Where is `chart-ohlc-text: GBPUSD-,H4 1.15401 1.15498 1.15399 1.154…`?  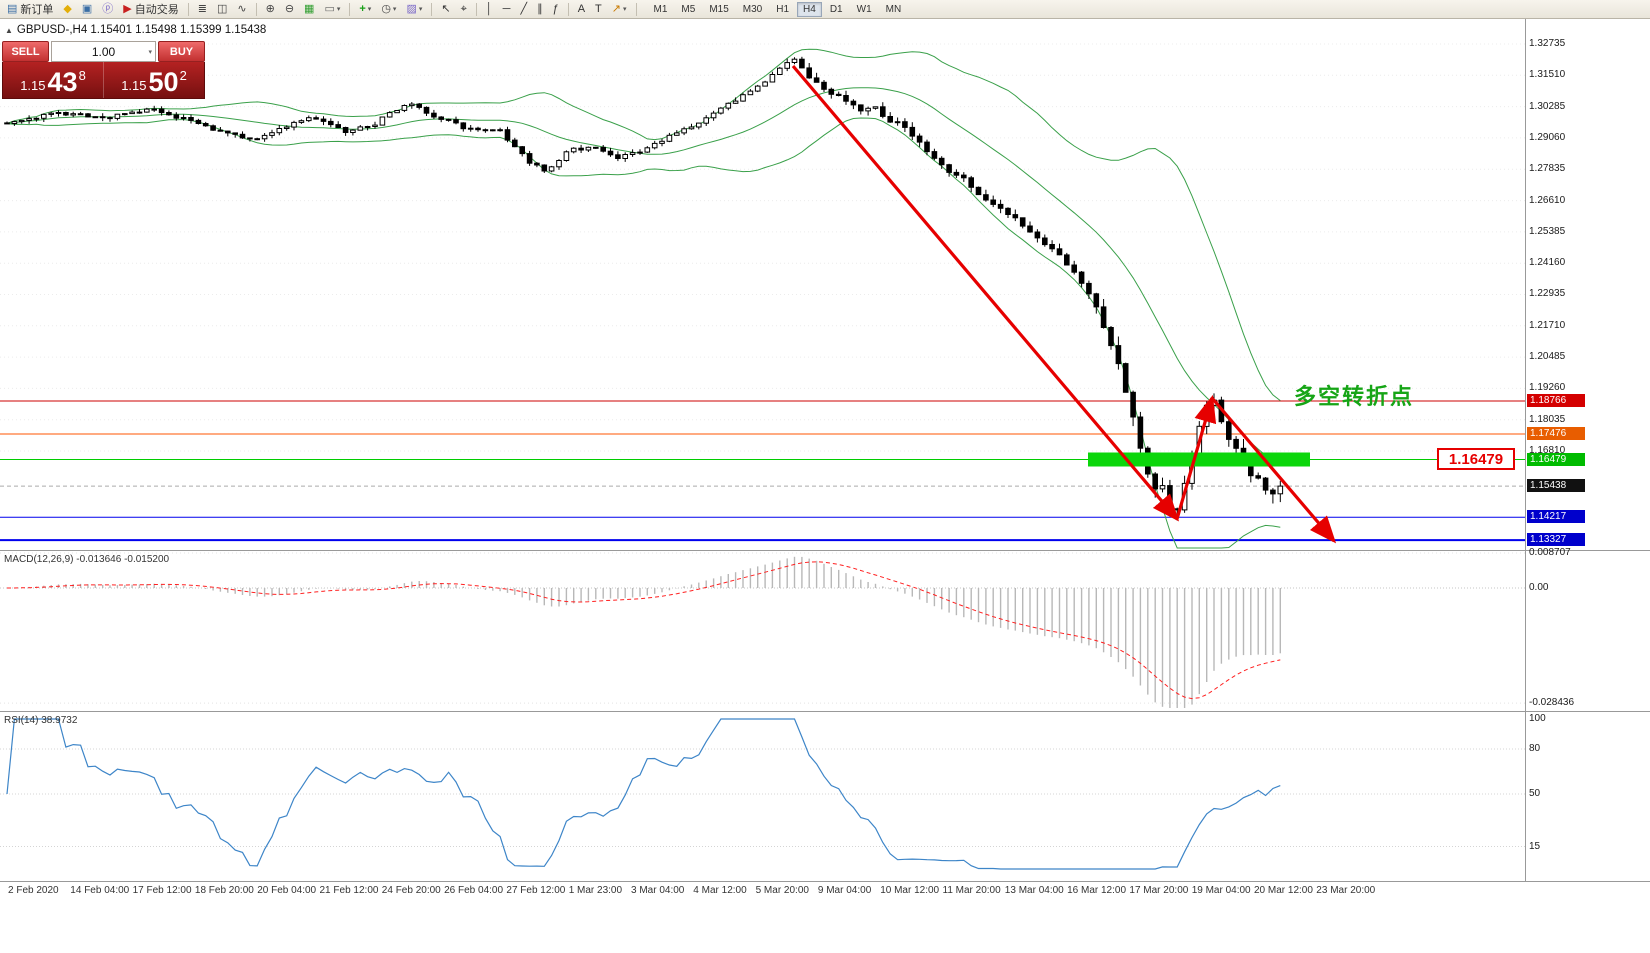 chart-ohlc-text: GBPUSD-,H4 1.15401 1.15498 1.15399 1.154… is located at coordinates (141, 30).